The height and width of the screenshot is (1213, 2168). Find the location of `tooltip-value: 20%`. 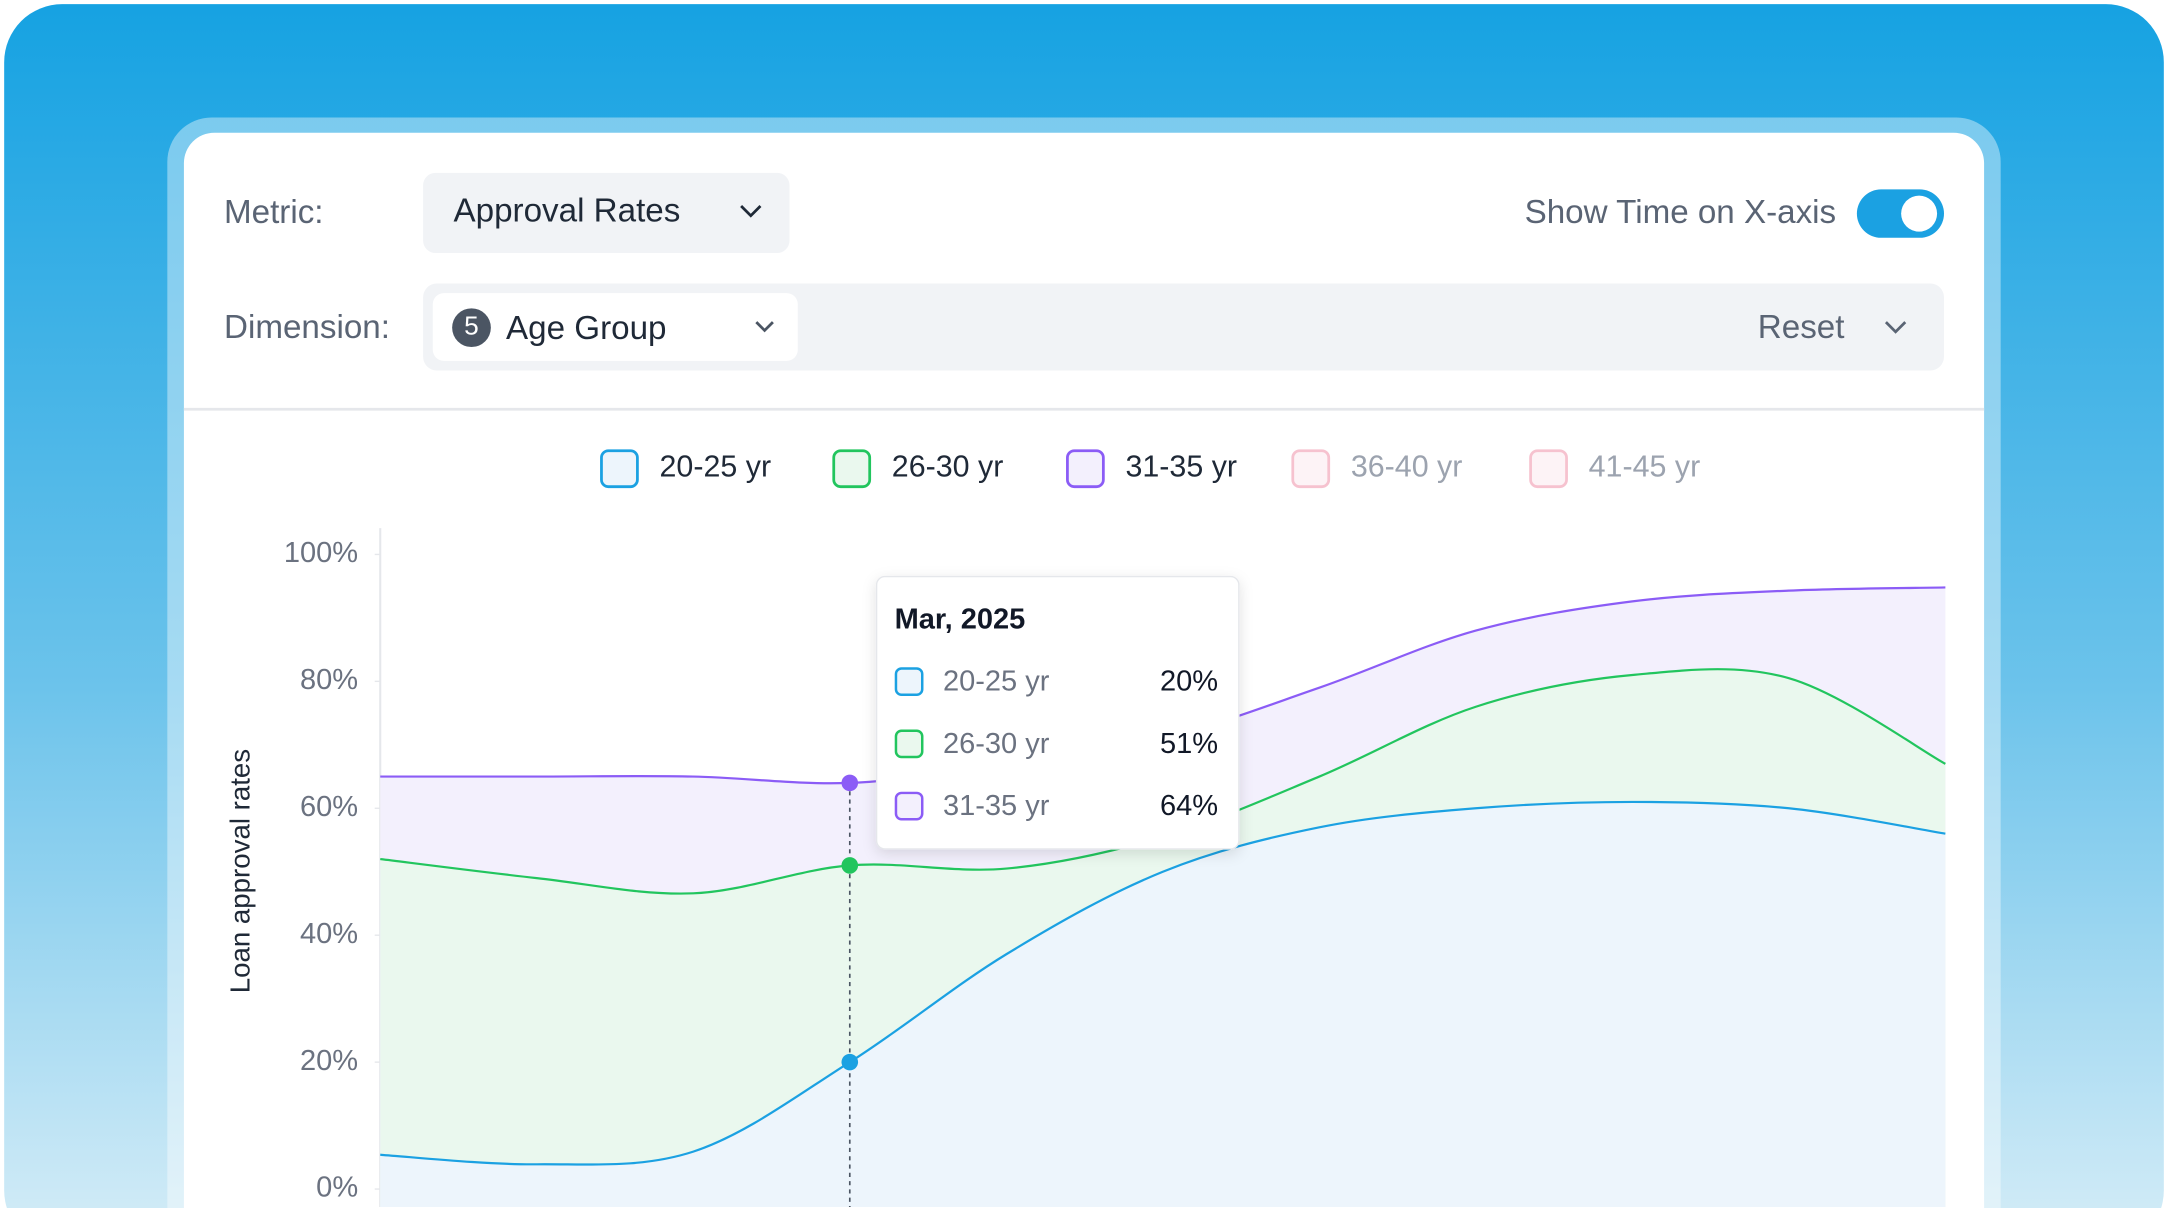

tooltip-value: 20% is located at coordinates (1189, 682).